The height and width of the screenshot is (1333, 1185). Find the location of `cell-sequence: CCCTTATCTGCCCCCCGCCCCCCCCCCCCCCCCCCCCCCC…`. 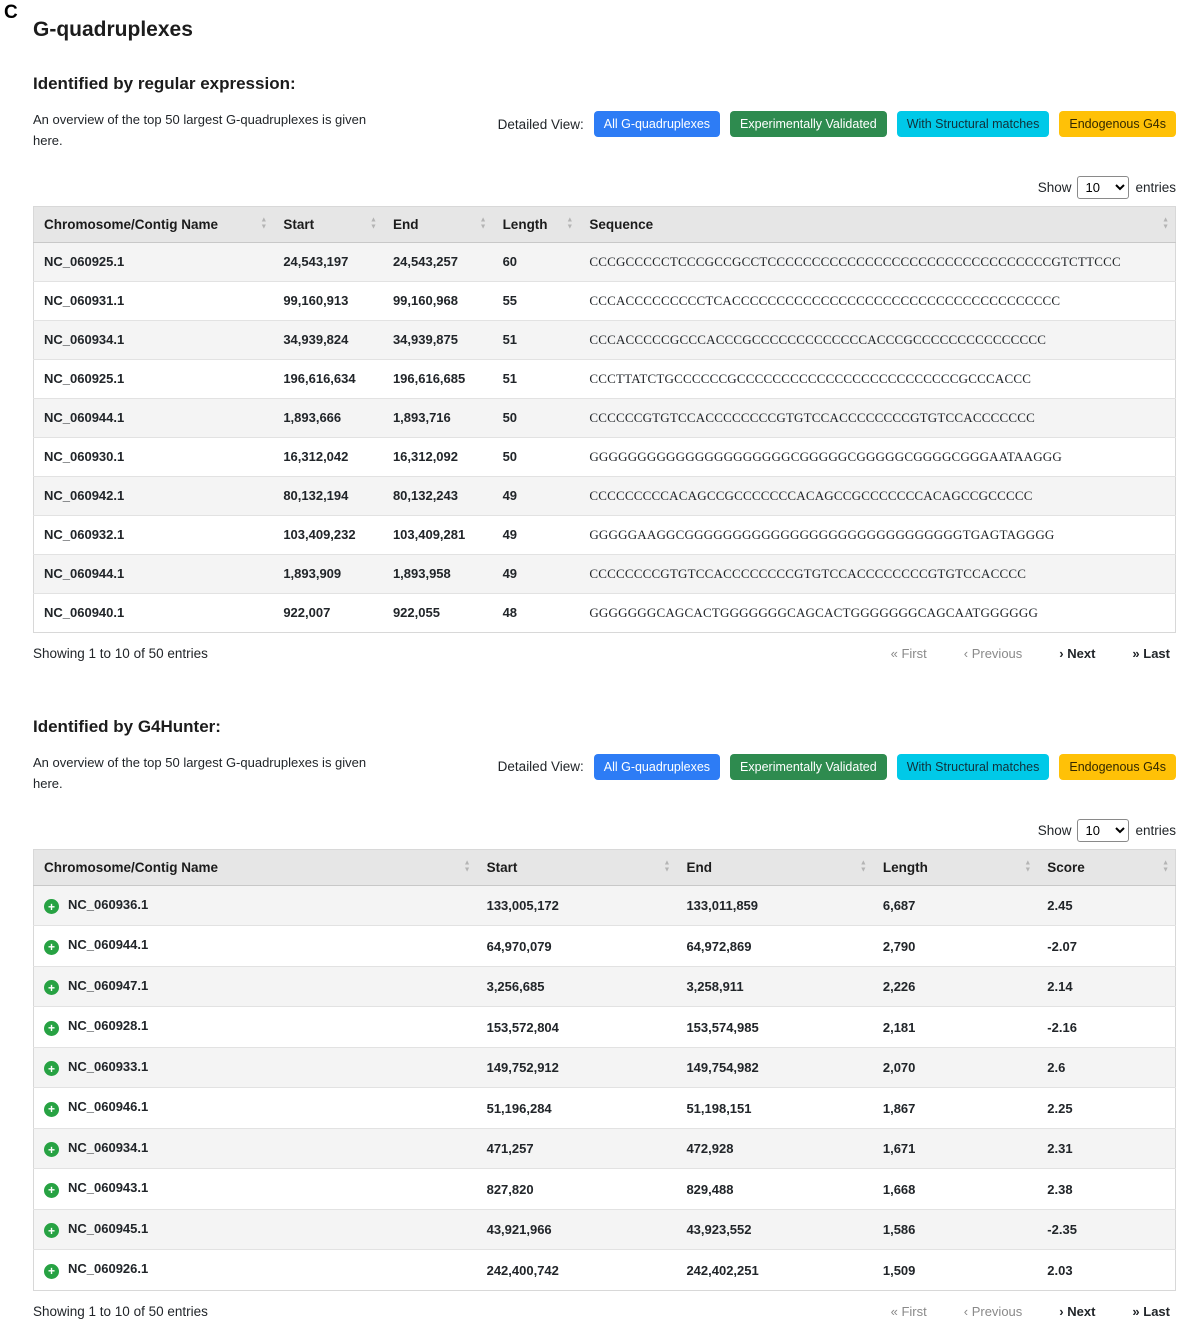

cell-sequence: CCCTTATCTGCCCCCCGCCCCCCCCCCCCCCCCCCCCCCC… is located at coordinates (877, 378).